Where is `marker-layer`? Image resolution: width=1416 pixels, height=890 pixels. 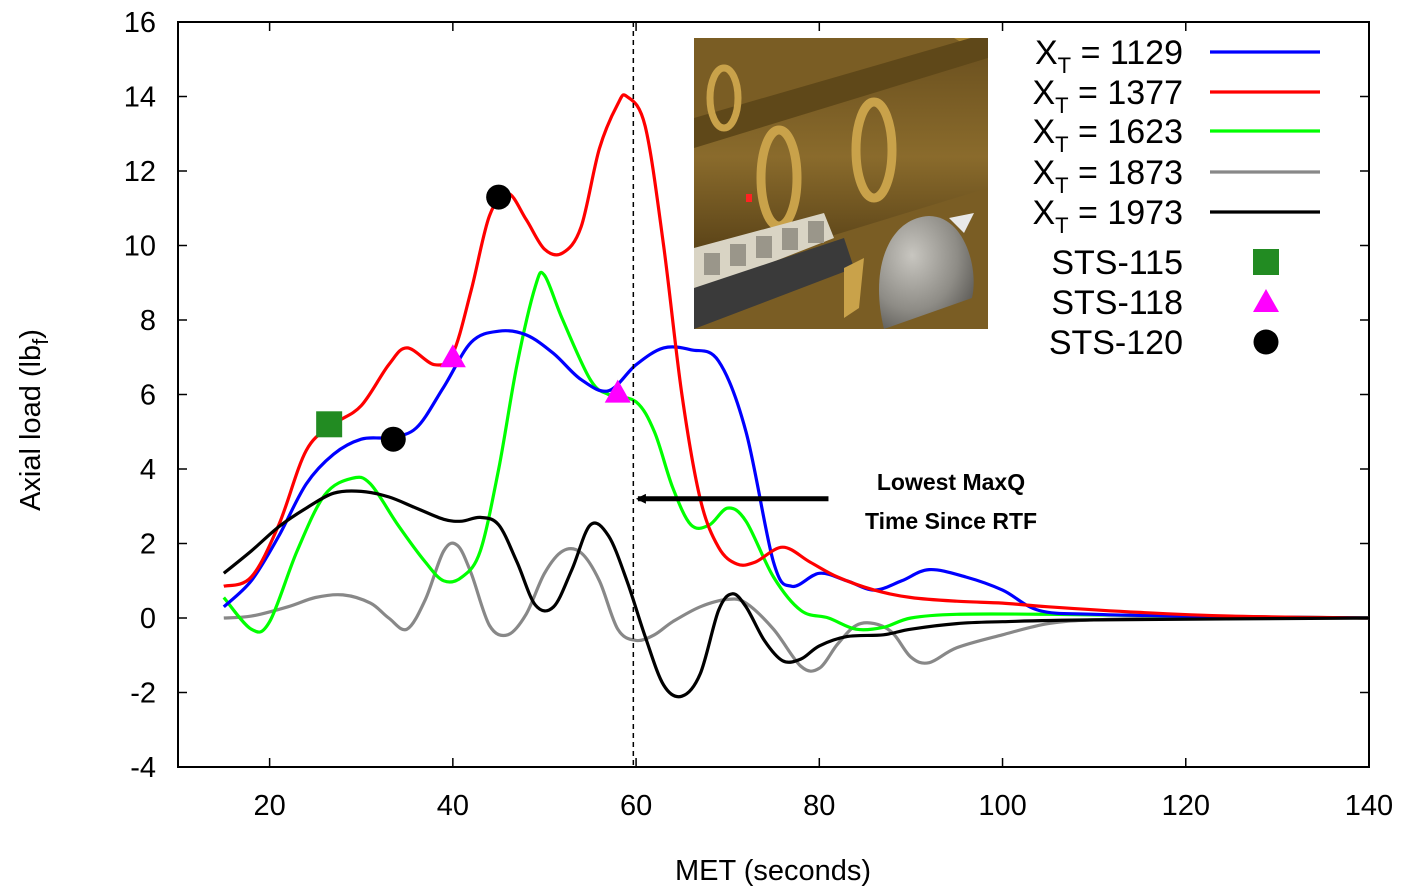
marker-layer is located at coordinates (473, 318).